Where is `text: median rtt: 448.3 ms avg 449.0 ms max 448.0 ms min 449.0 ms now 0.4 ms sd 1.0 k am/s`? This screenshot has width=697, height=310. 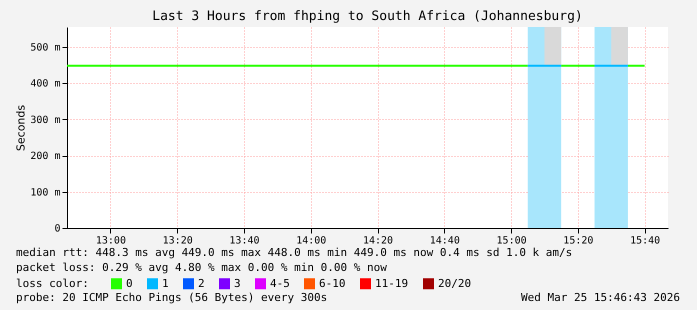 text: median rtt: 448.3 ms avg 449.0 ms max 448.0 ms min 449.0 ms now 0.4 ms sd 1.0 k am/s is located at coordinates (294, 252).